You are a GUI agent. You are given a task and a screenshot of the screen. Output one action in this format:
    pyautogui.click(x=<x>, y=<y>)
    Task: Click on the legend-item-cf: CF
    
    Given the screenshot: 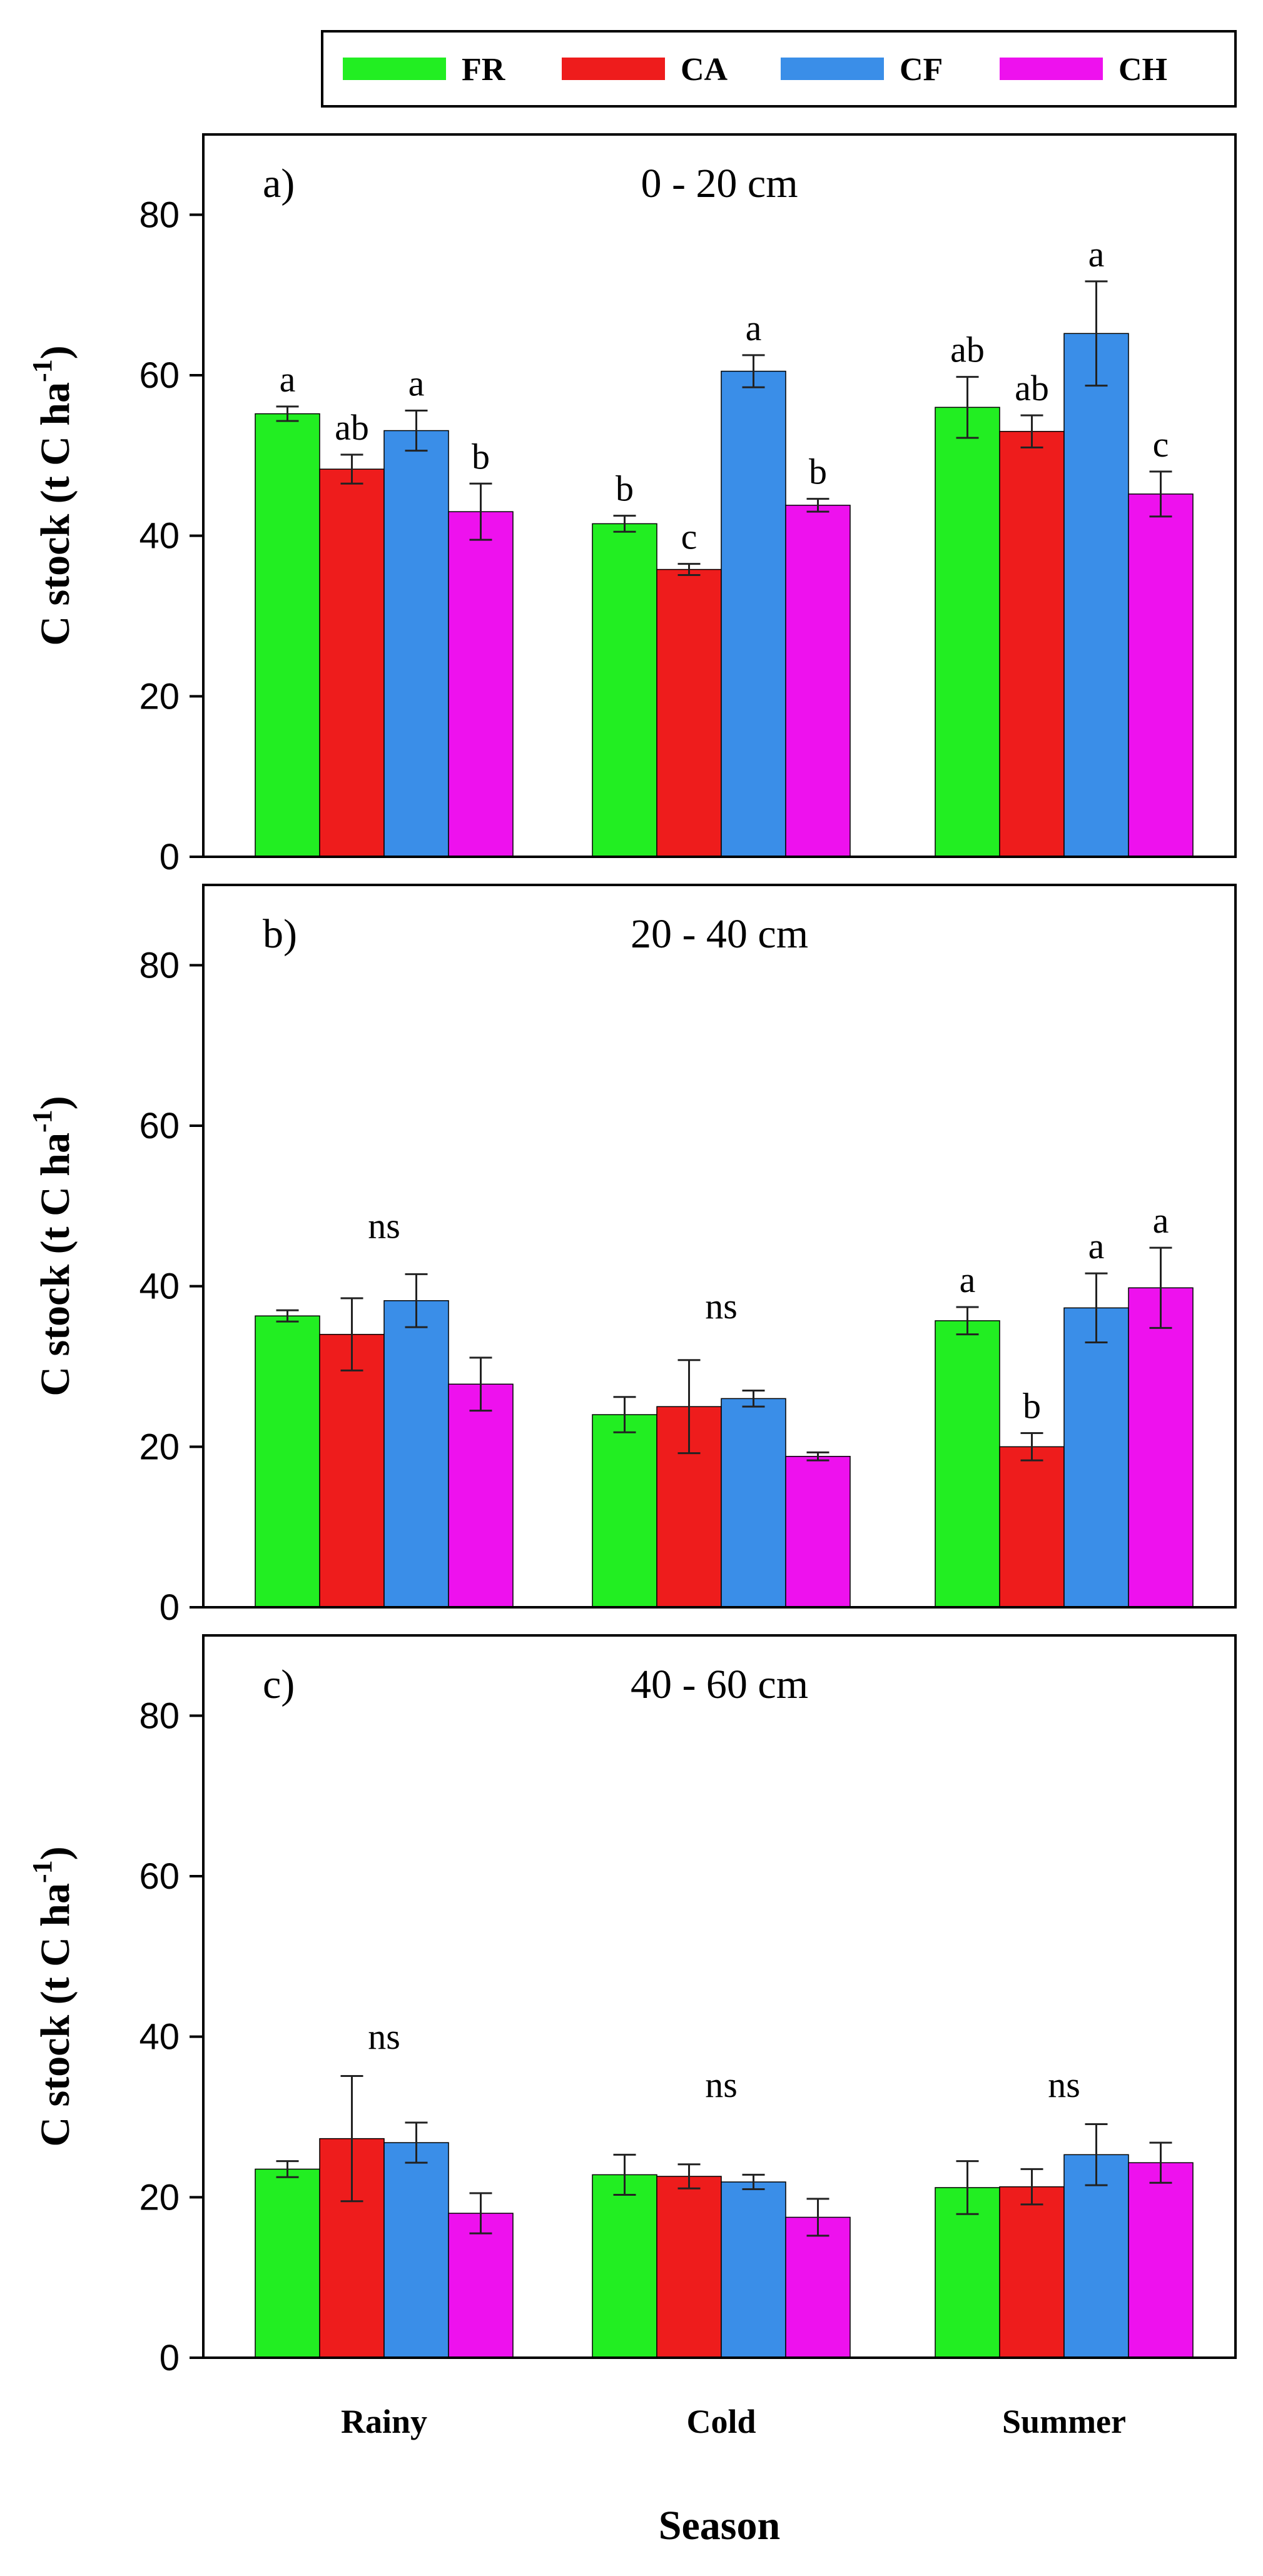 What is the action you would take?
    pyautogui.click(x=862, y=70)
    